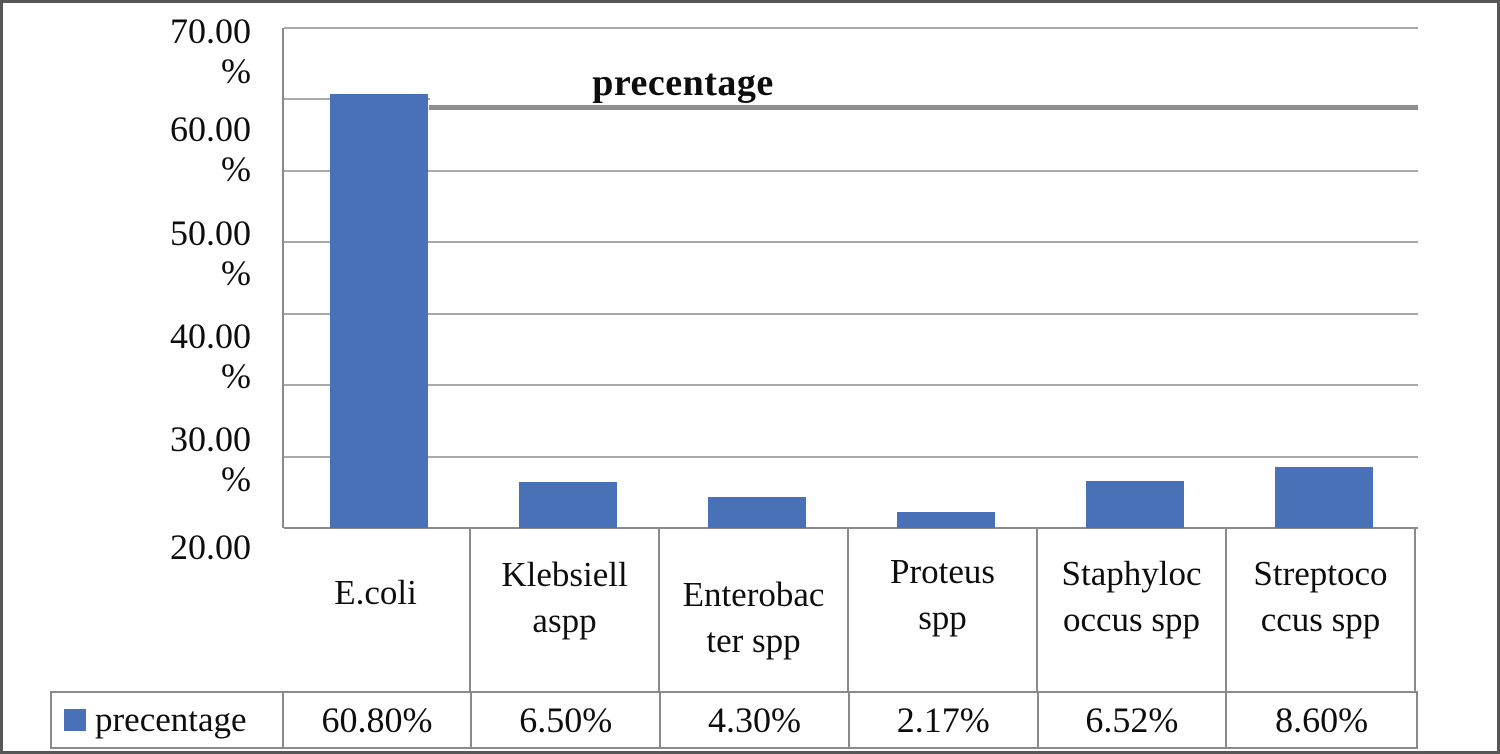 The height and width of the screenshot is (754, 1500). I want to click on category-label: Staphyloc occus spp, so click(1132, 609).